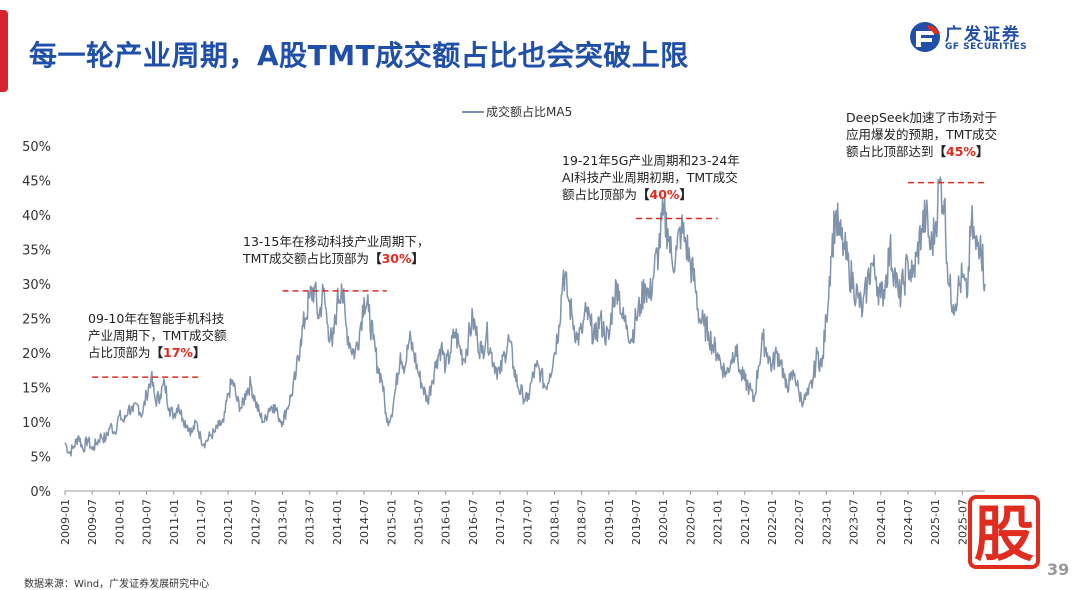  Describe the element at coordinates (665, 194) in the screenshot. I see `annotation-highlight-value: 40%` at that location.